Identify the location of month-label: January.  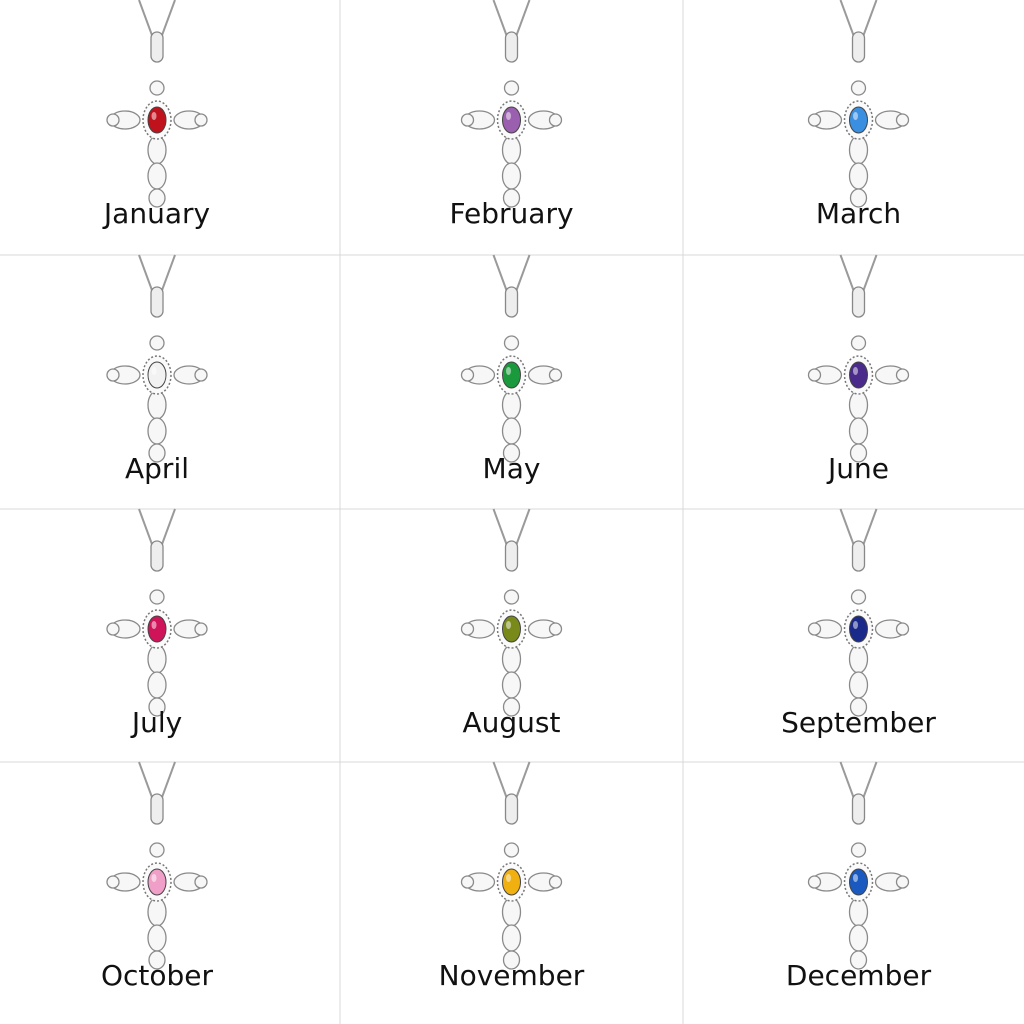
(156, 213).